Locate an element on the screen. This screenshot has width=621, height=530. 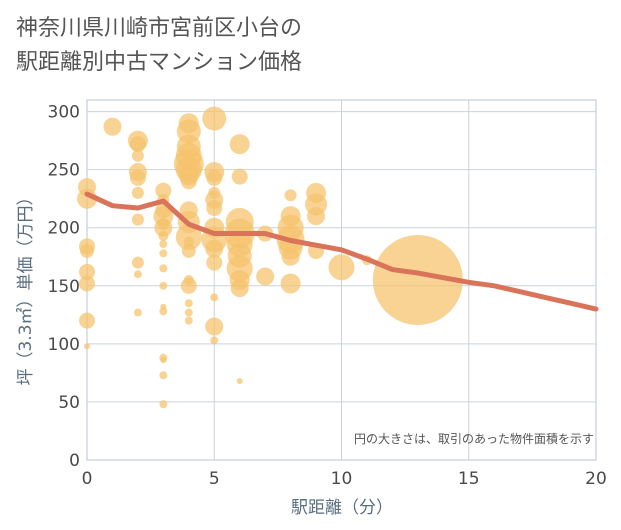
x-axis-title: 駅距離（分） is located at coordinates (342, 508).